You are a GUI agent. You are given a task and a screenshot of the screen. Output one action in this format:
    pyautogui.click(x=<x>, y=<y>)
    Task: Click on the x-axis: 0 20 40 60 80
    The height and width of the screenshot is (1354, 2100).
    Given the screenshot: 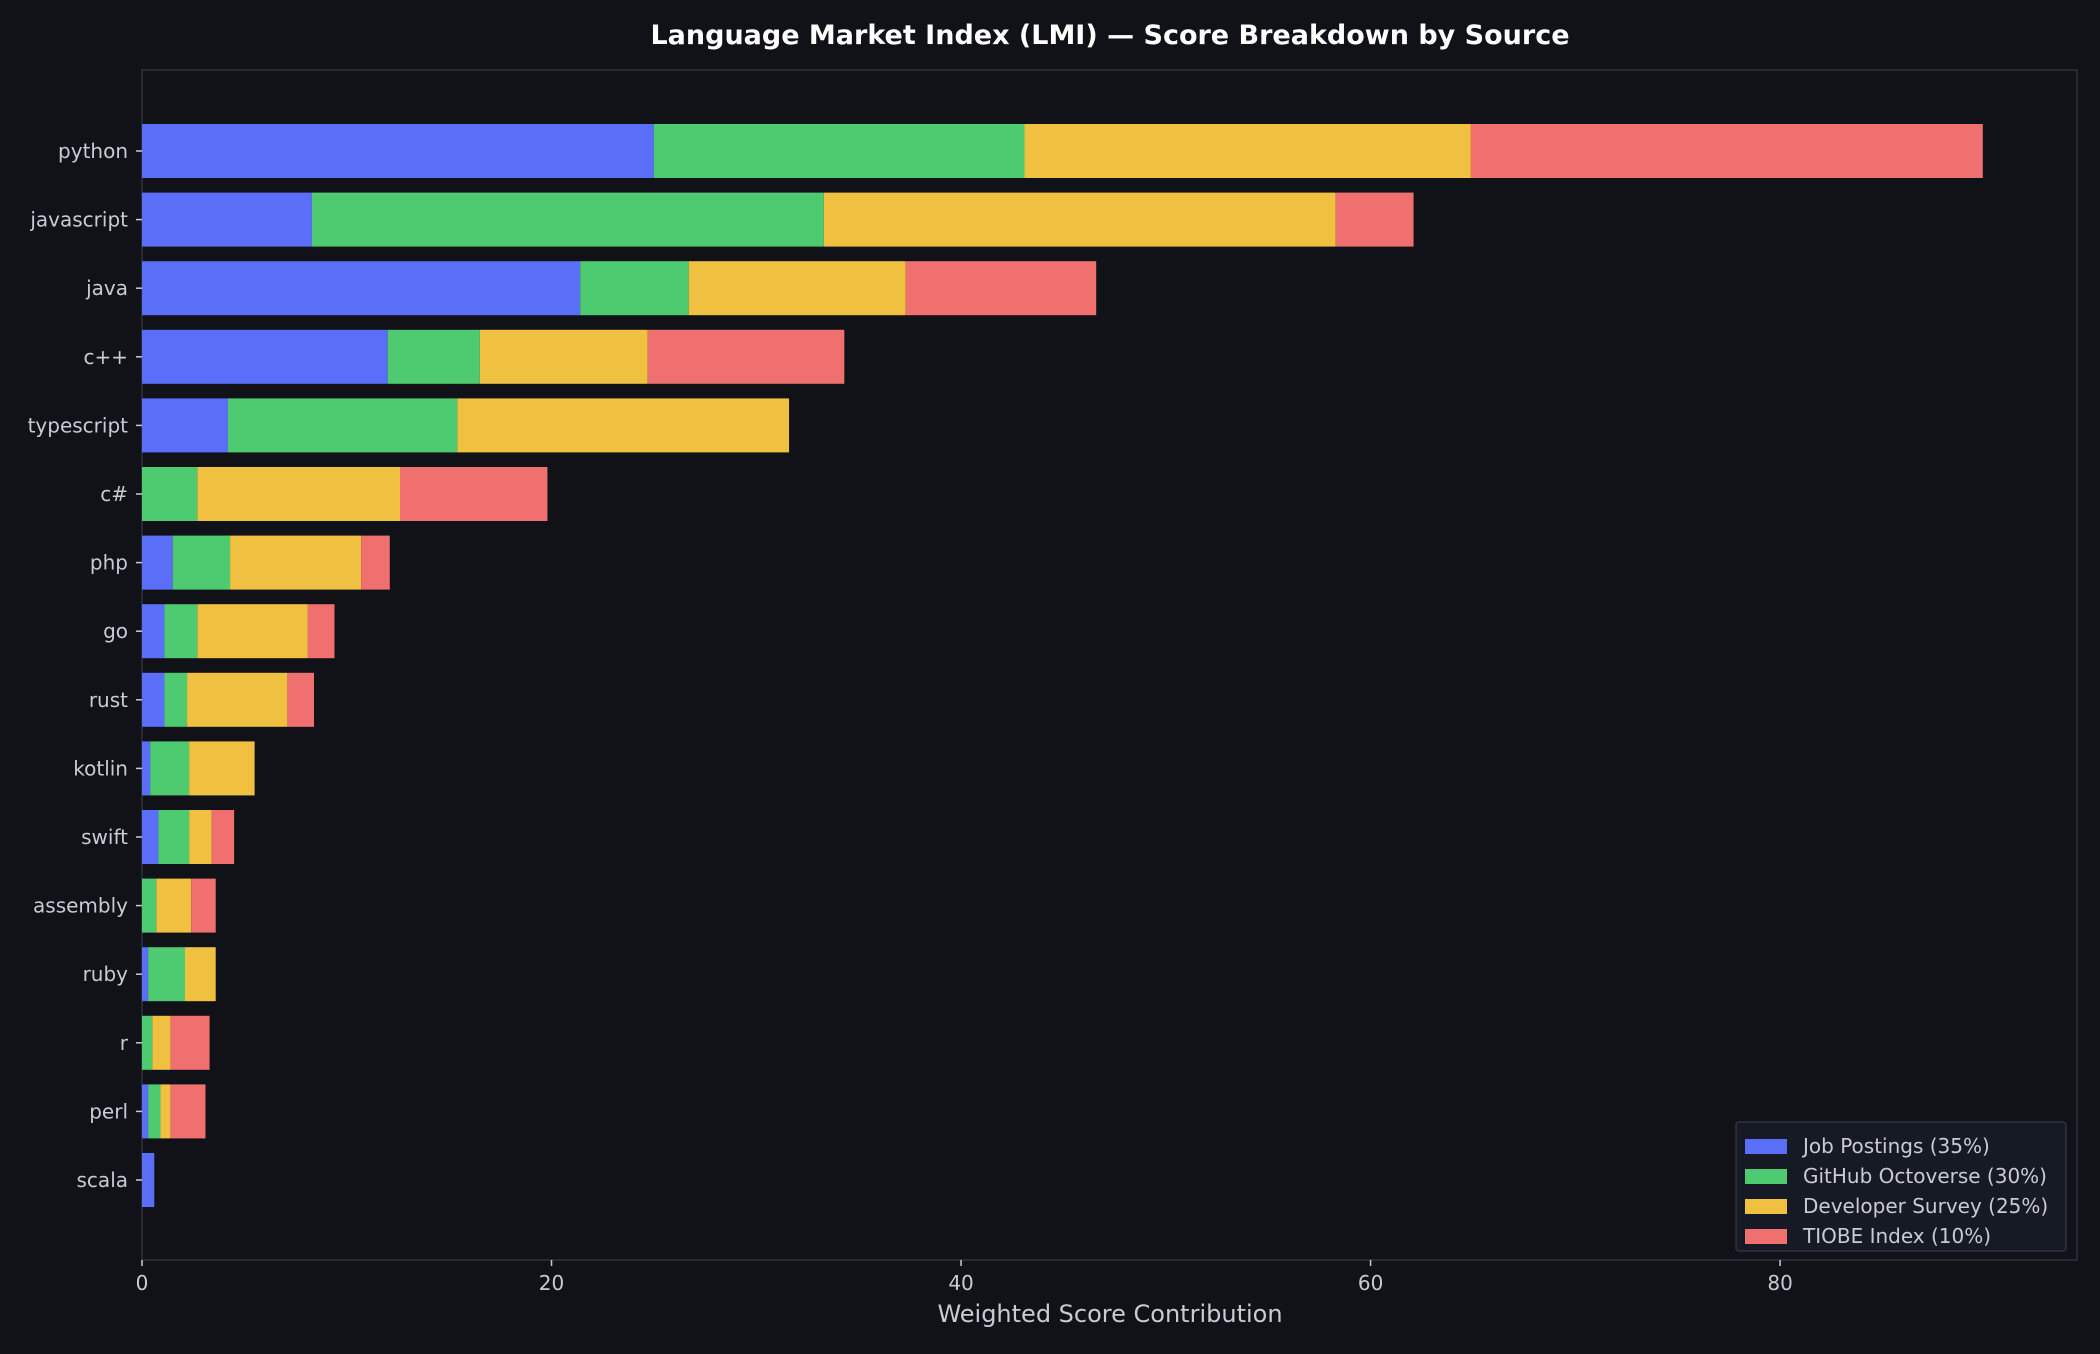 What is the action you would take?
    pyautogui.click(x=964, y=1277)
    